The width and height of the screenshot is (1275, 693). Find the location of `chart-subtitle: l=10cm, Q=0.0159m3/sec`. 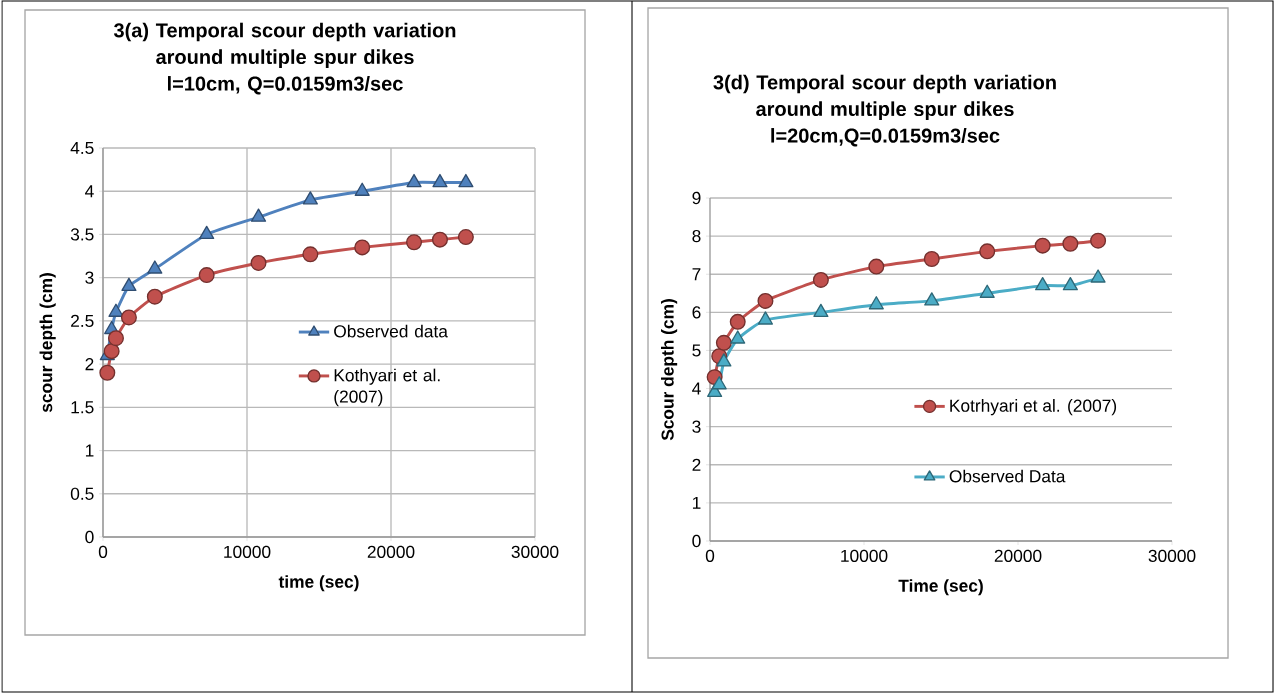

chart-subtitle: l=10cm, Q=0.0159m3/sec is located at coordinates (285, 85).